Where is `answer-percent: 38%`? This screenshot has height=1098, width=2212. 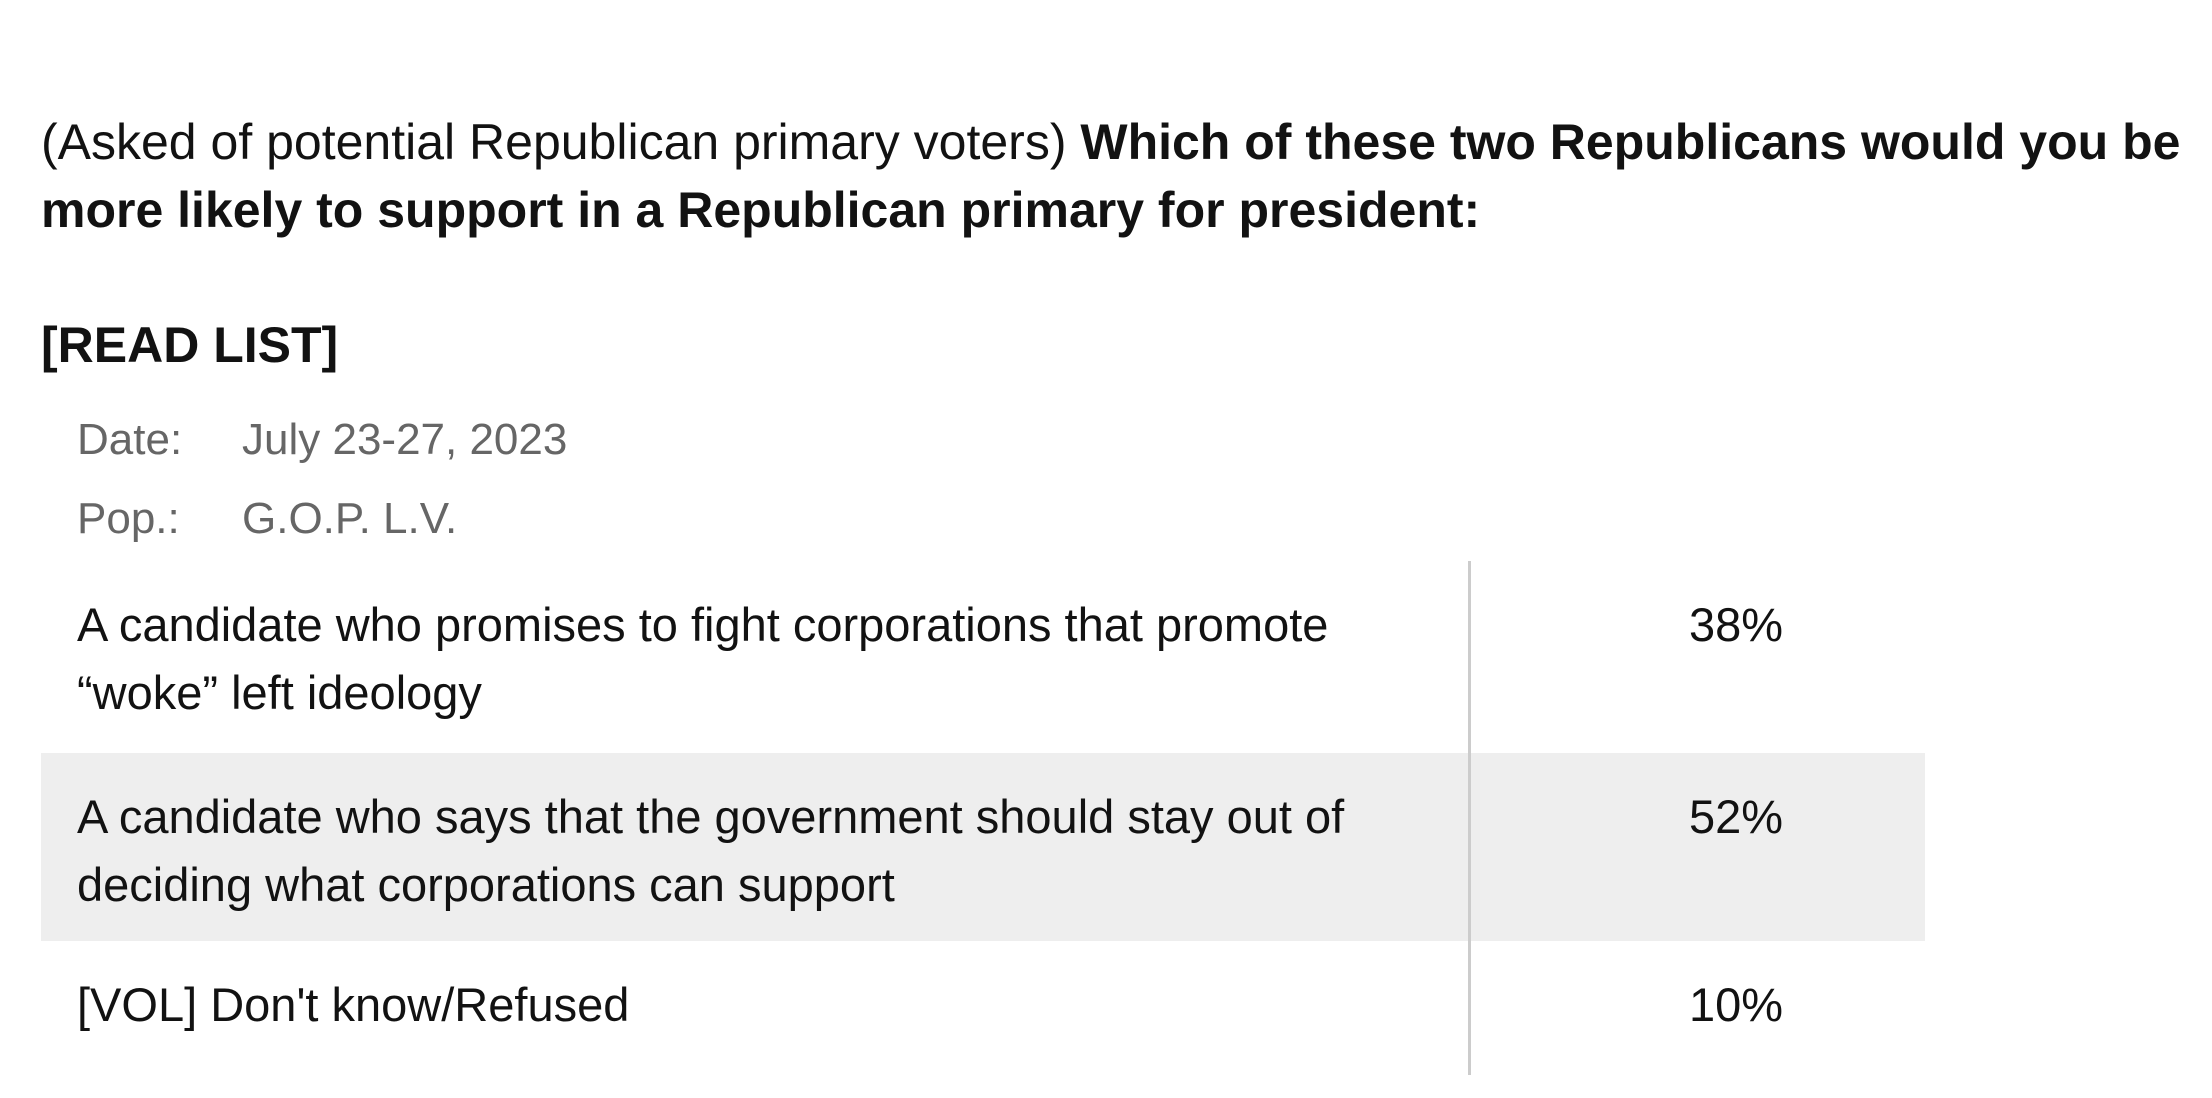 answer-percent: 38% is located at coordinates (1736, 624).